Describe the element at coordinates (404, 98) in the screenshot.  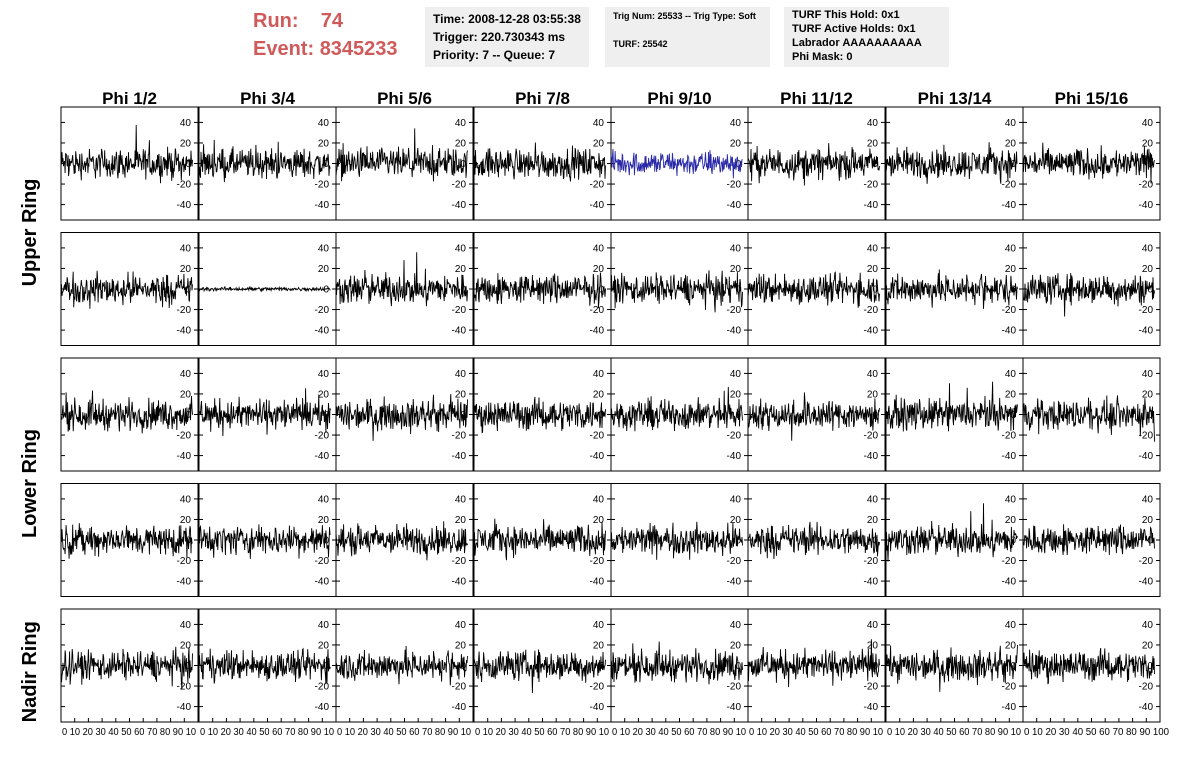
I see `column-title-3: Phi 5/6` at that location.